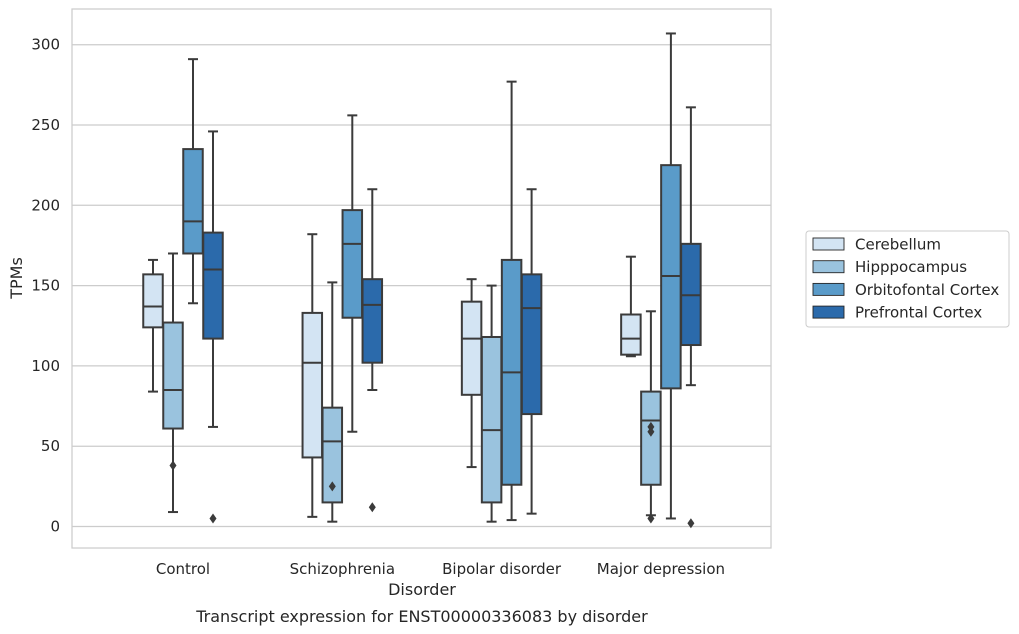  What do you see at coordinates (927, 290) in the screenshot?
I see `legend-label: Orbitofontal Cortex` at bounding box center [927, 290].